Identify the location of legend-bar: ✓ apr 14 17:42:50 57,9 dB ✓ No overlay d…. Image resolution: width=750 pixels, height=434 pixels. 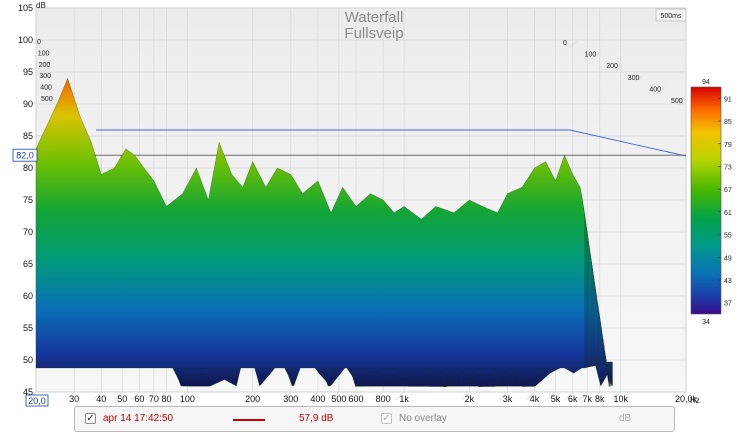
(374, 419).